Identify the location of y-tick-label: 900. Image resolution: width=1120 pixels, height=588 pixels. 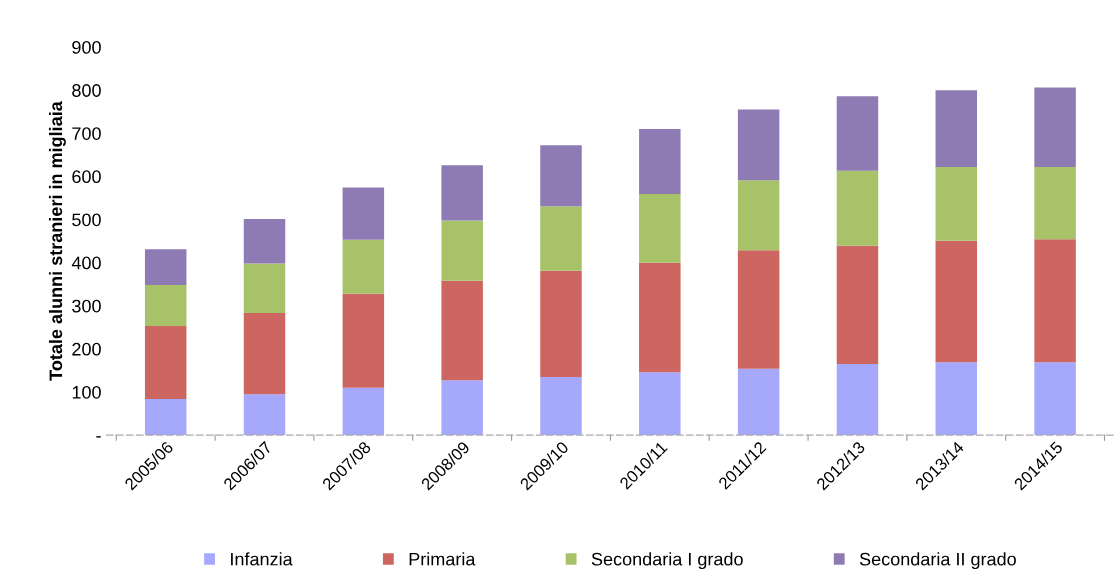
(86, 47).